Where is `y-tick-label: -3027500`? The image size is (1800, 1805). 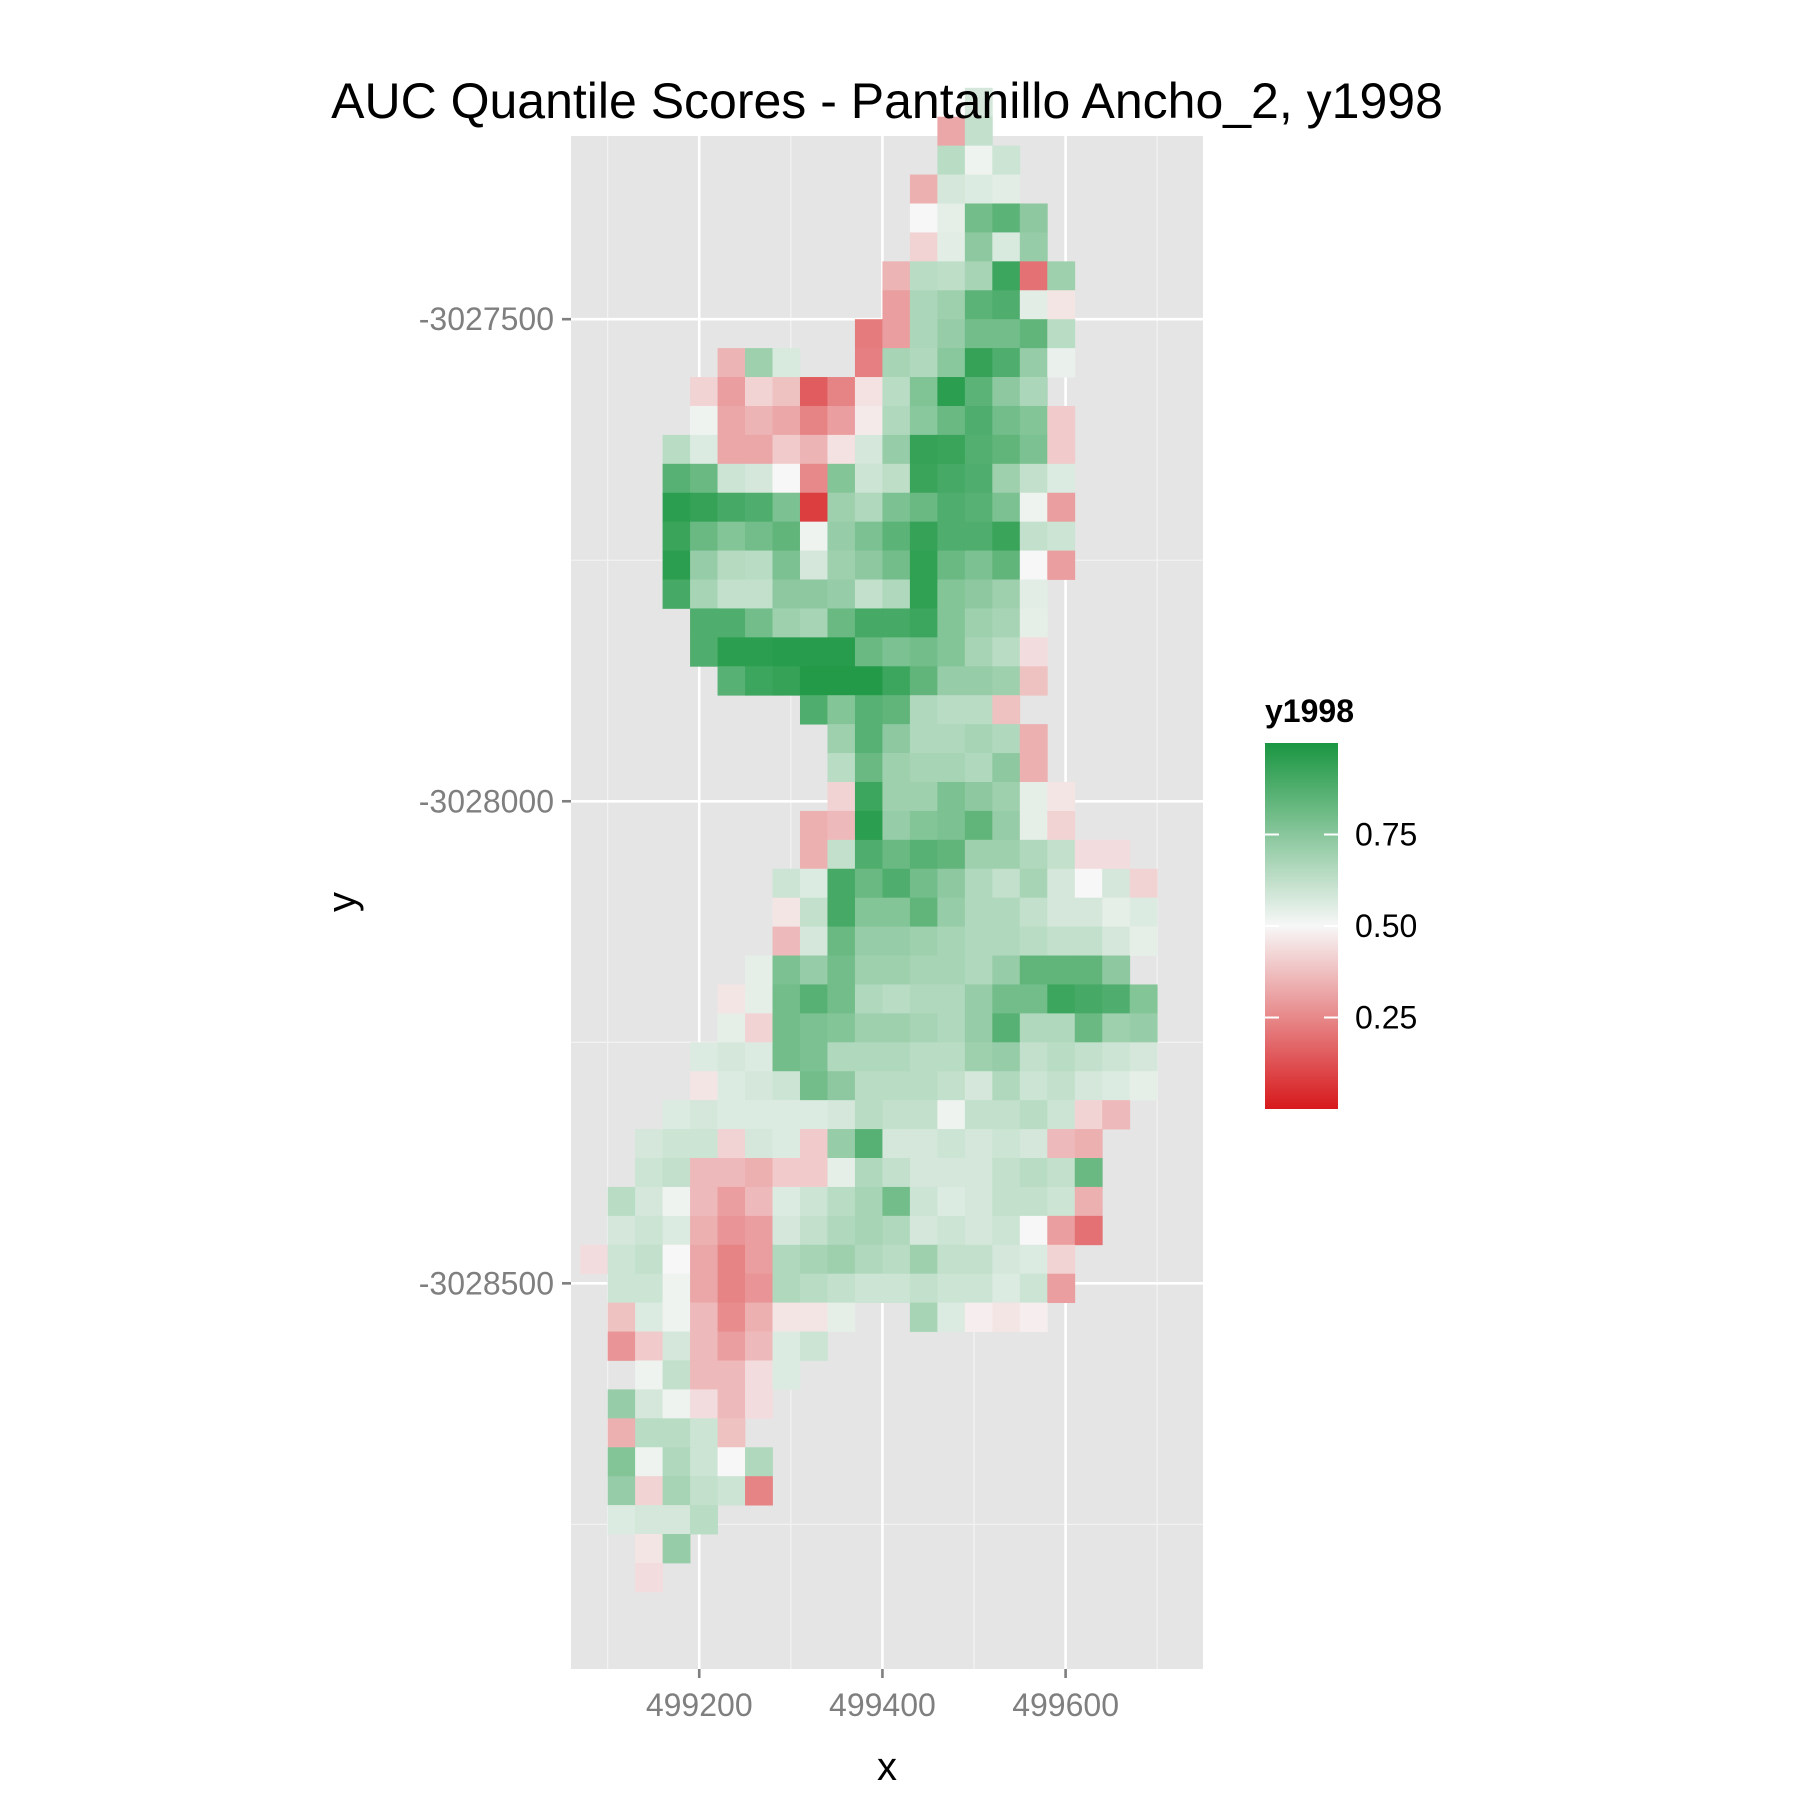
y-tick-label: -3027500 is located at coordinates (486, 319).